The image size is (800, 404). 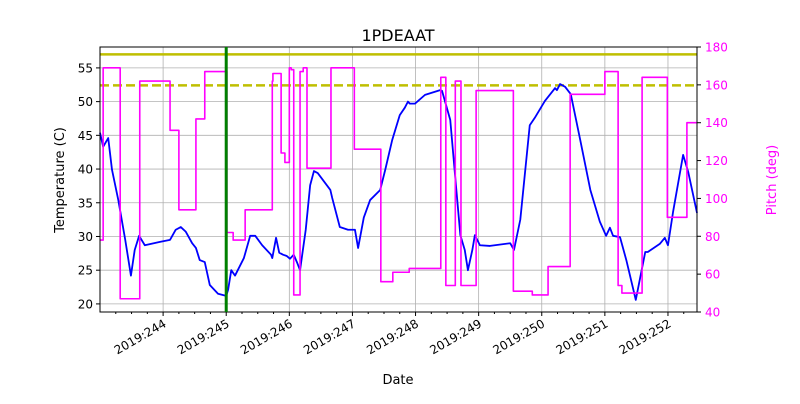 I want to click on y-axis-label-left: Temperature (C), so click(x=60, y=180).